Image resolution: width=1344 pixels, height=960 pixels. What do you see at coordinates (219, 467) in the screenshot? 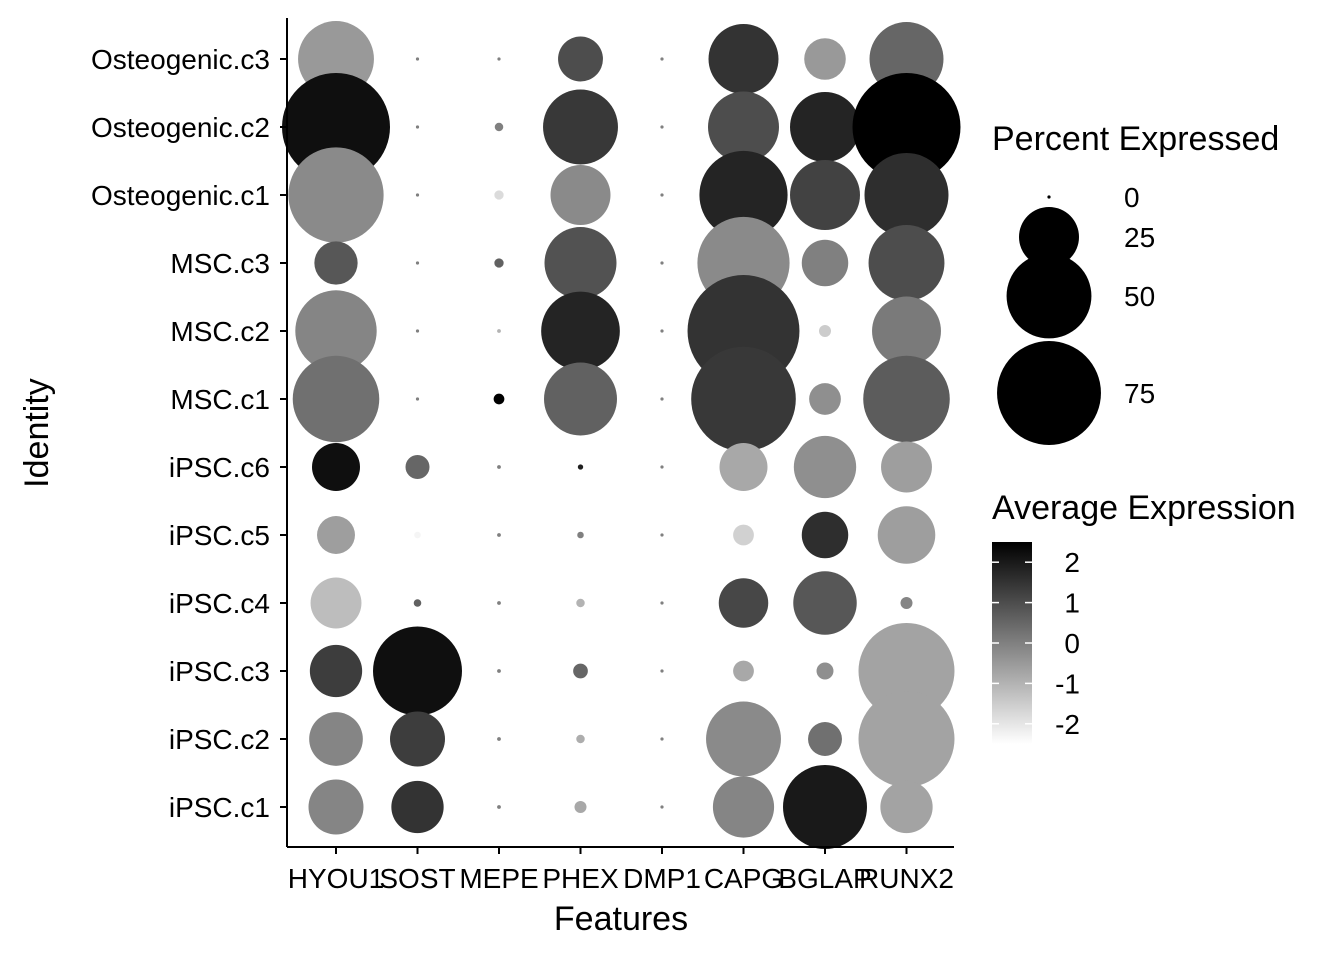
I see `y-tick-label: iPSC.c6` at bounding box center [219, 467].